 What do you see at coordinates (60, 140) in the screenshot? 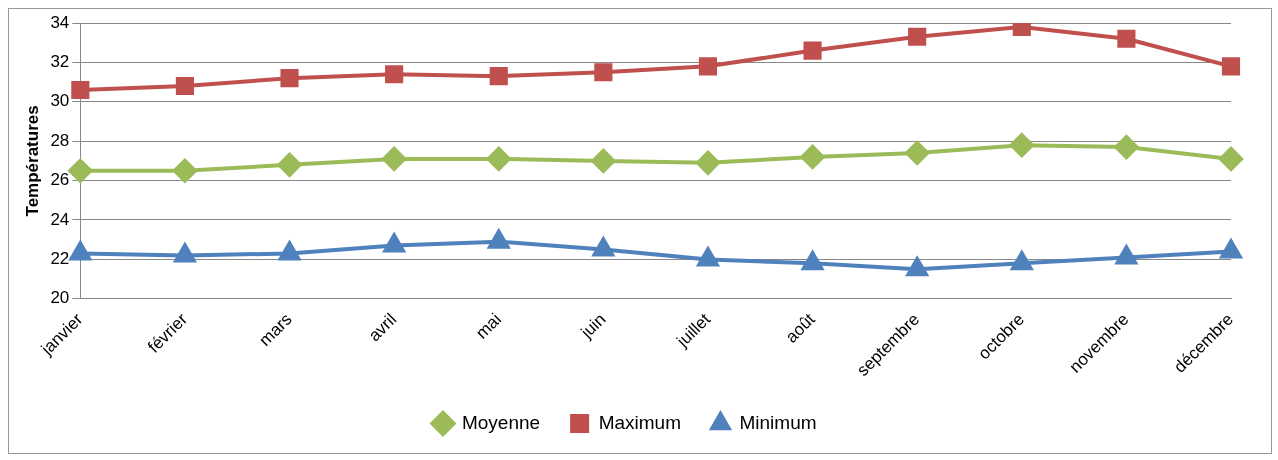
I see `y-tick-label: 28` at bounding box center [60, 140].